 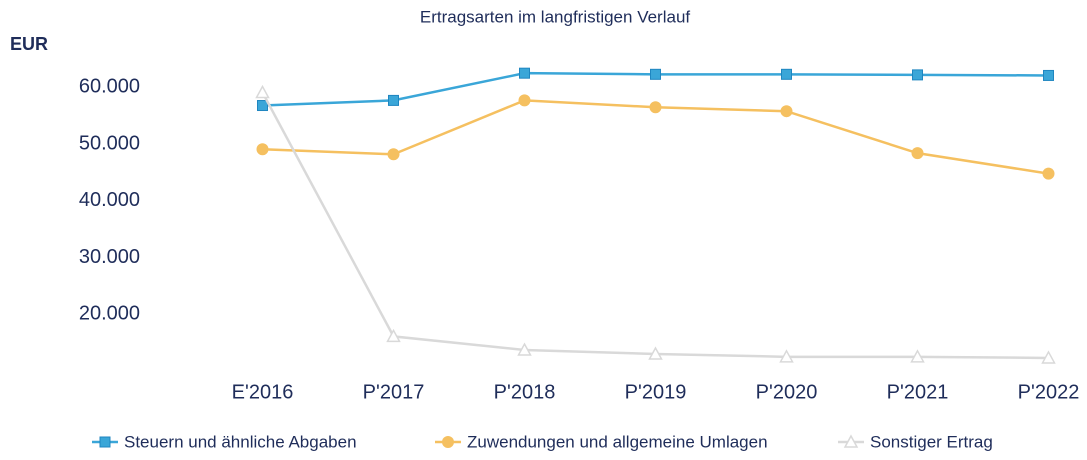 What do you see at coordinates (918, 392) in the screenshot?
I see `x-tick-label: P'2021` at bounding box center [918, 392].